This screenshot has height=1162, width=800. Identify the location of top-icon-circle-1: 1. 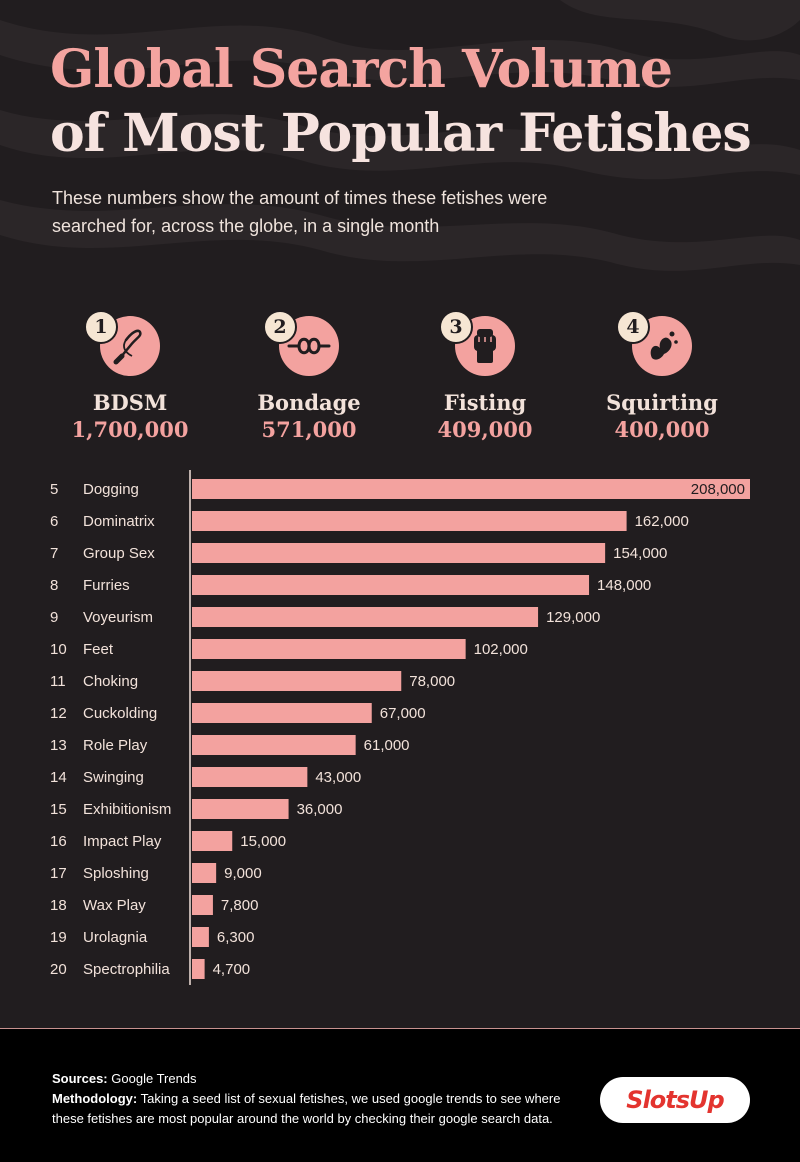
(122, 343).